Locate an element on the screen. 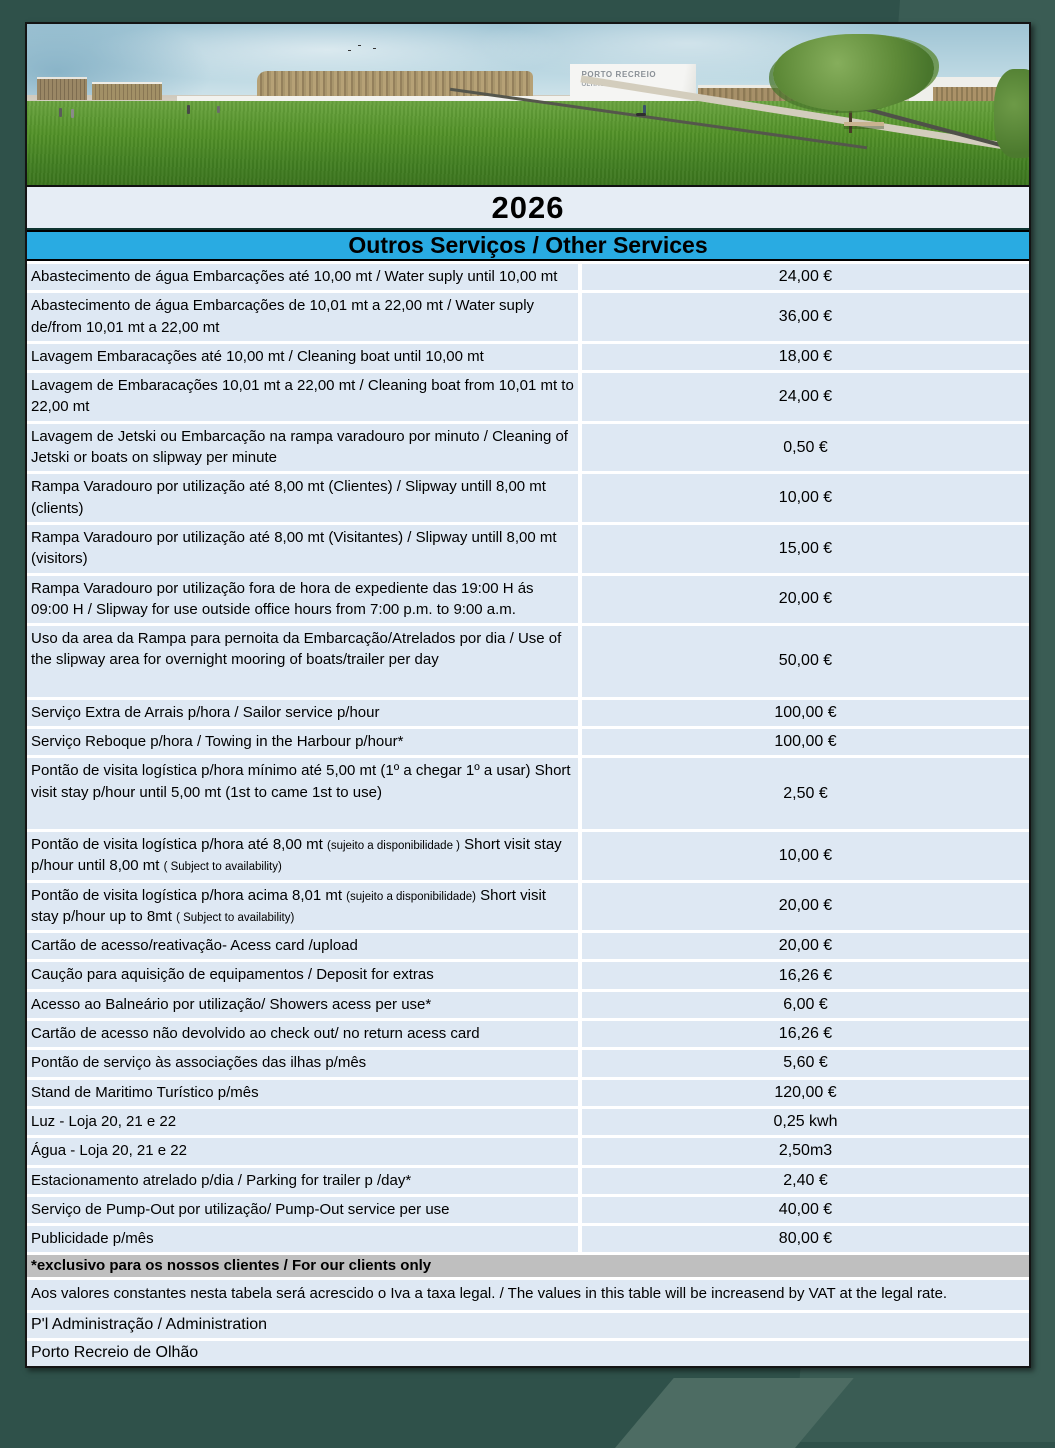  photo-bicycle is located at coordinates (641, 114).